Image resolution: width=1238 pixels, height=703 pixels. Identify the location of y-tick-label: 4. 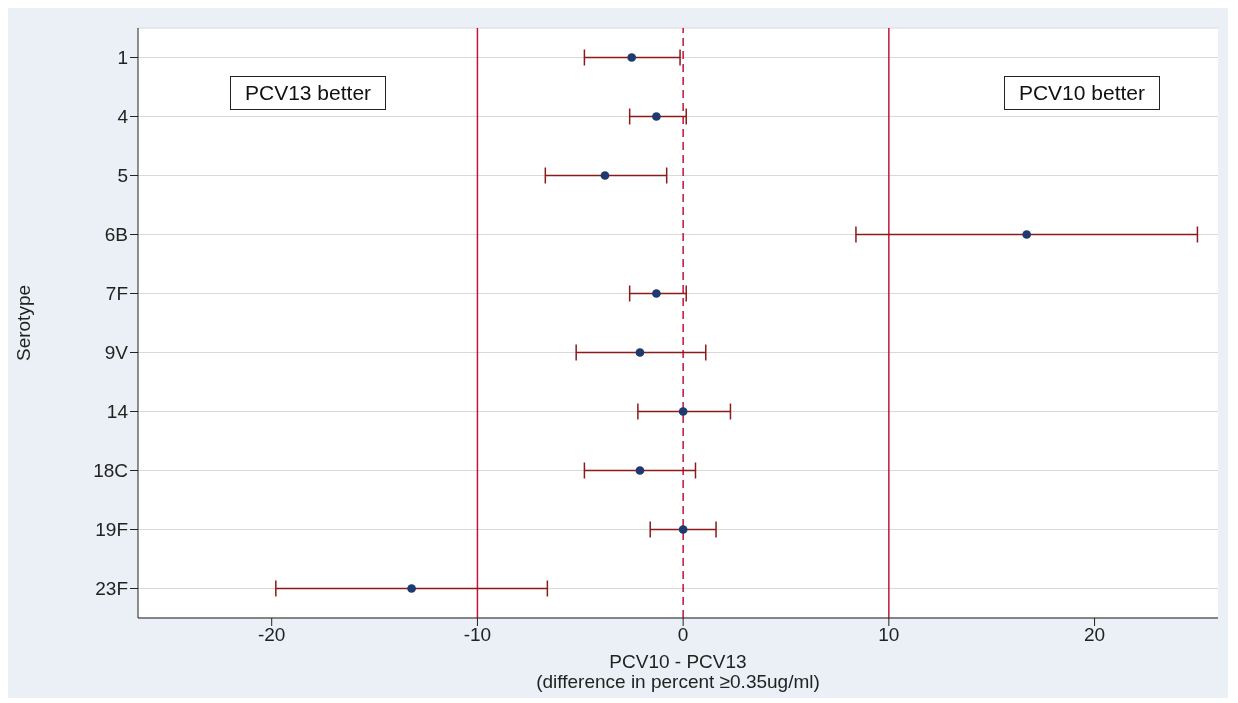
(123, 117).